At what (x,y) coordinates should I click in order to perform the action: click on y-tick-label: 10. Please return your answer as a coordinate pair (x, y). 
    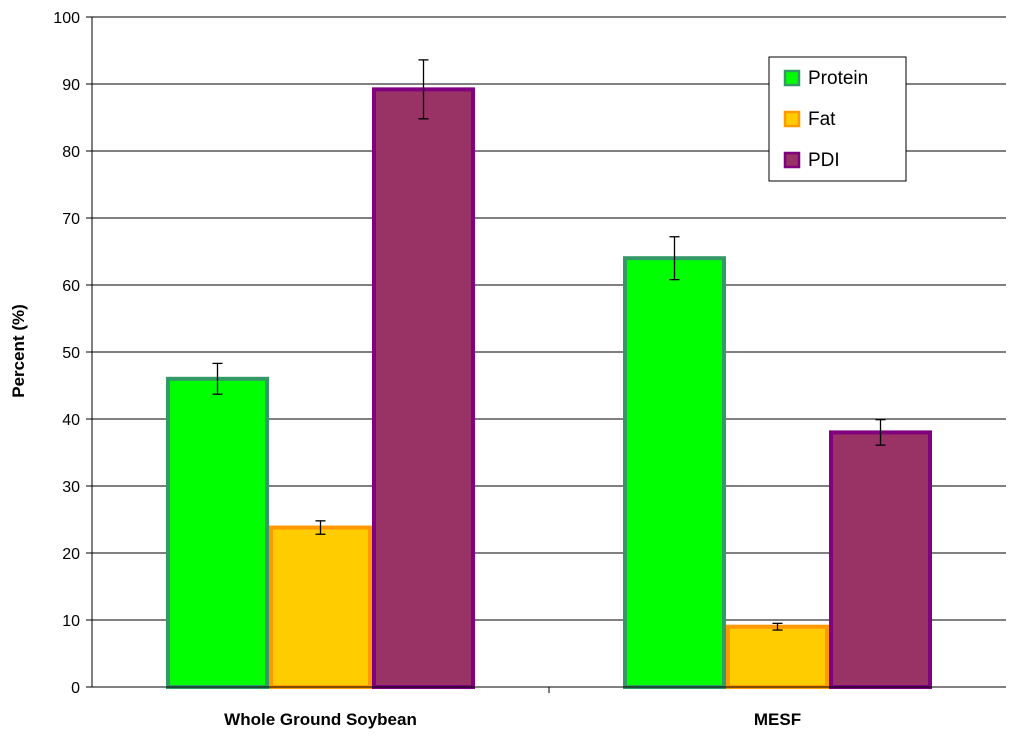
    Looking at the image, I should click on (71, 621).